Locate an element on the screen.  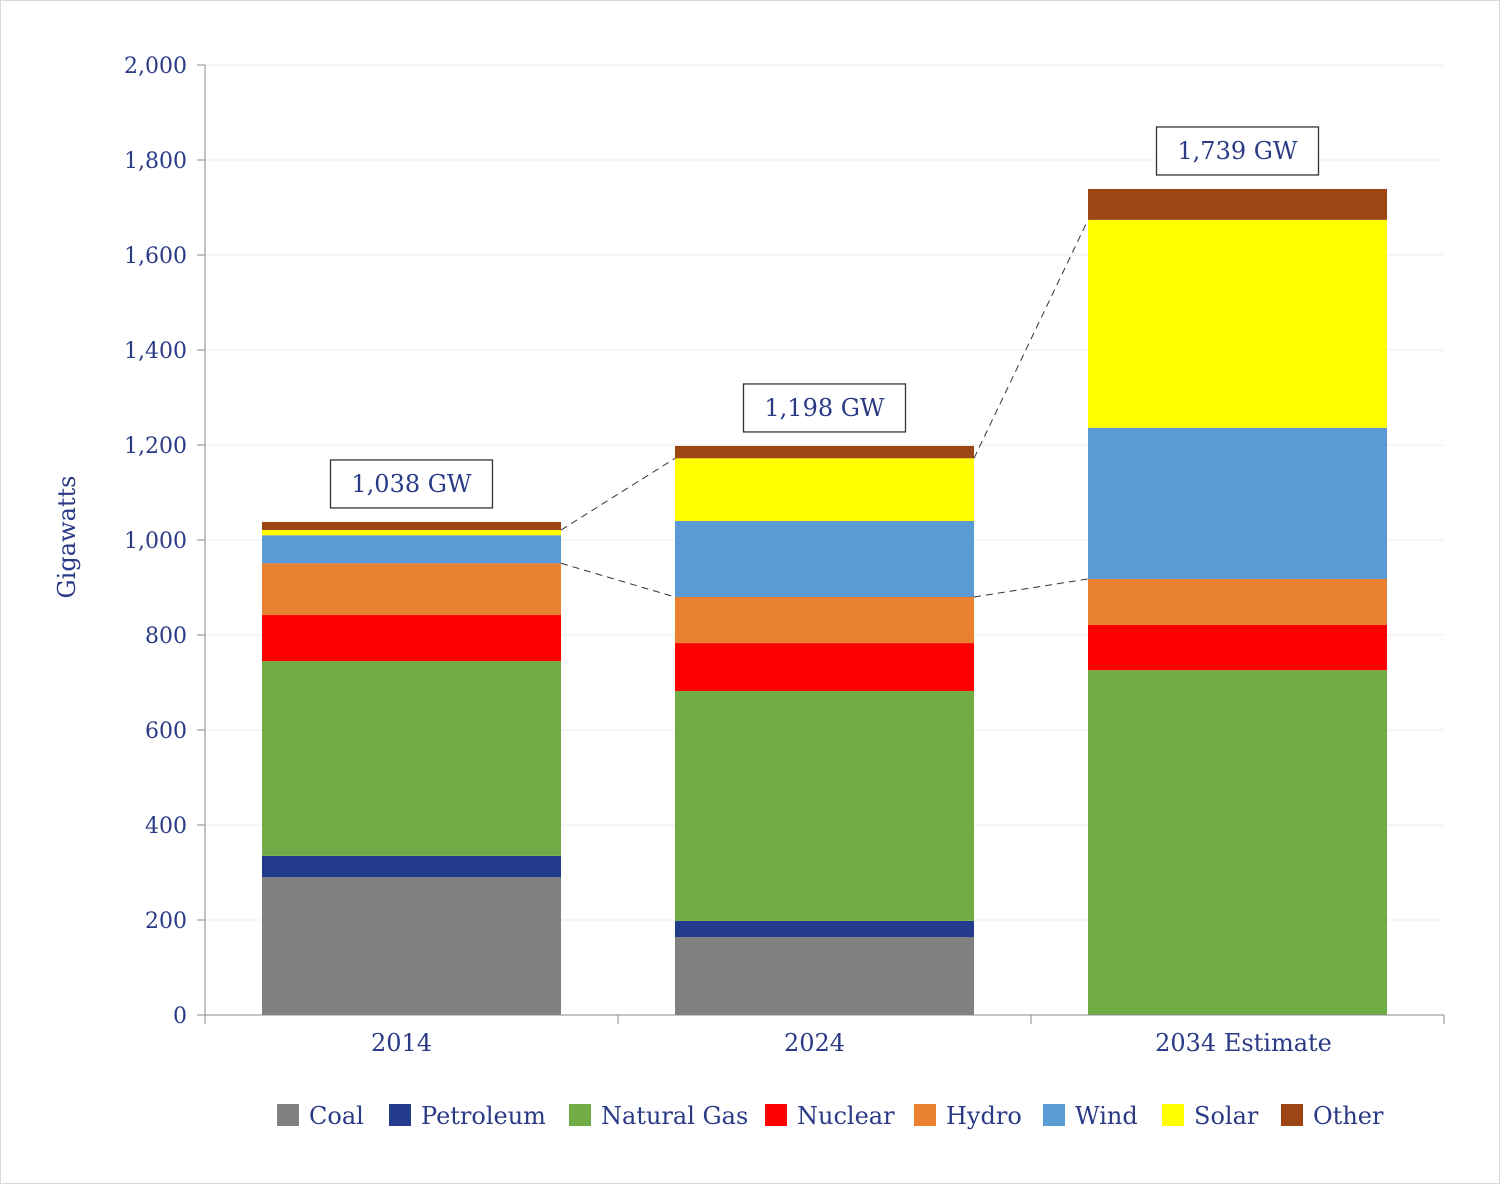
y-tick-label: 400 is located at coordinates (166, 826).